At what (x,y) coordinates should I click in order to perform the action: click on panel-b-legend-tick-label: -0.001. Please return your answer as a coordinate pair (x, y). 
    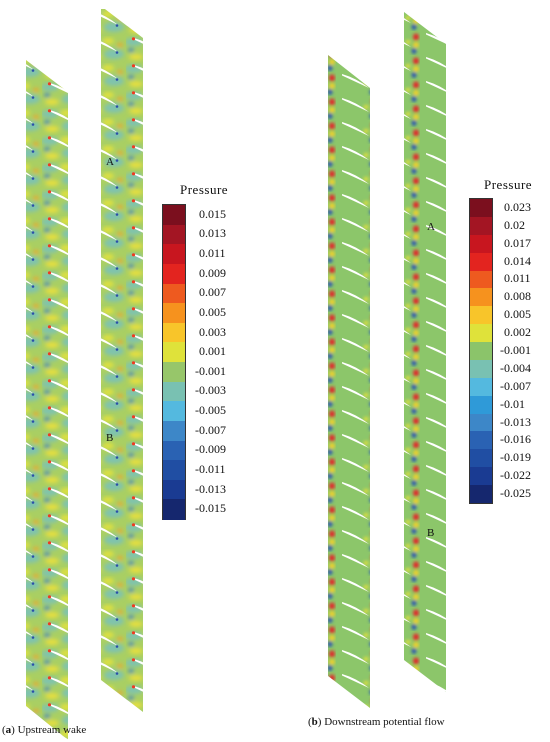
    Looking at the image, I should click on (515, 350).